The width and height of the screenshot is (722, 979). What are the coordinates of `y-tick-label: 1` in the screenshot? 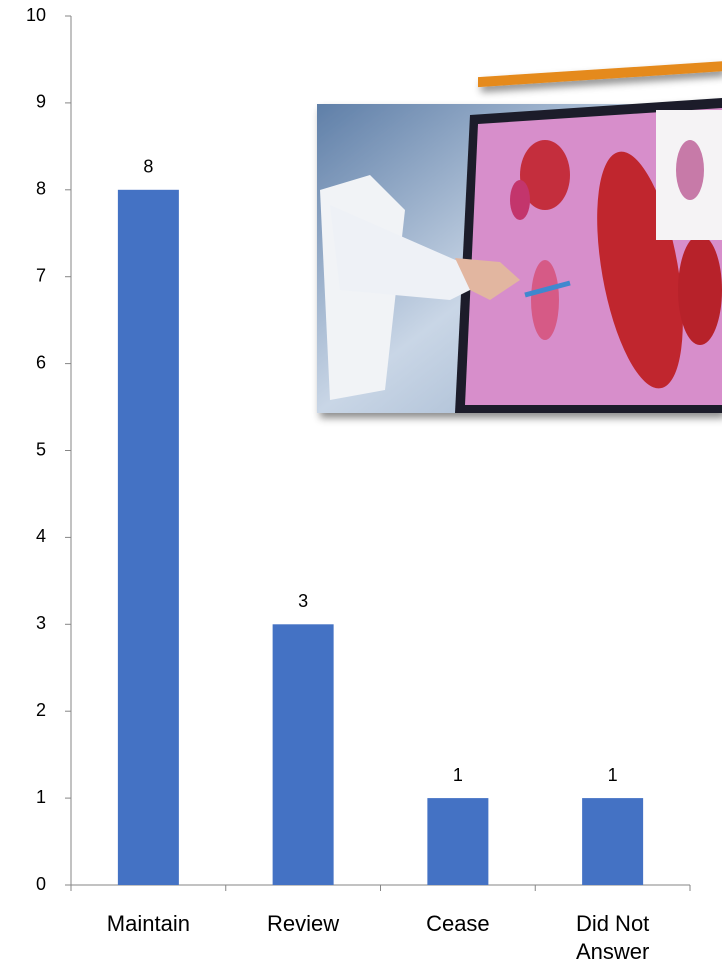 It's located at (41, 797).